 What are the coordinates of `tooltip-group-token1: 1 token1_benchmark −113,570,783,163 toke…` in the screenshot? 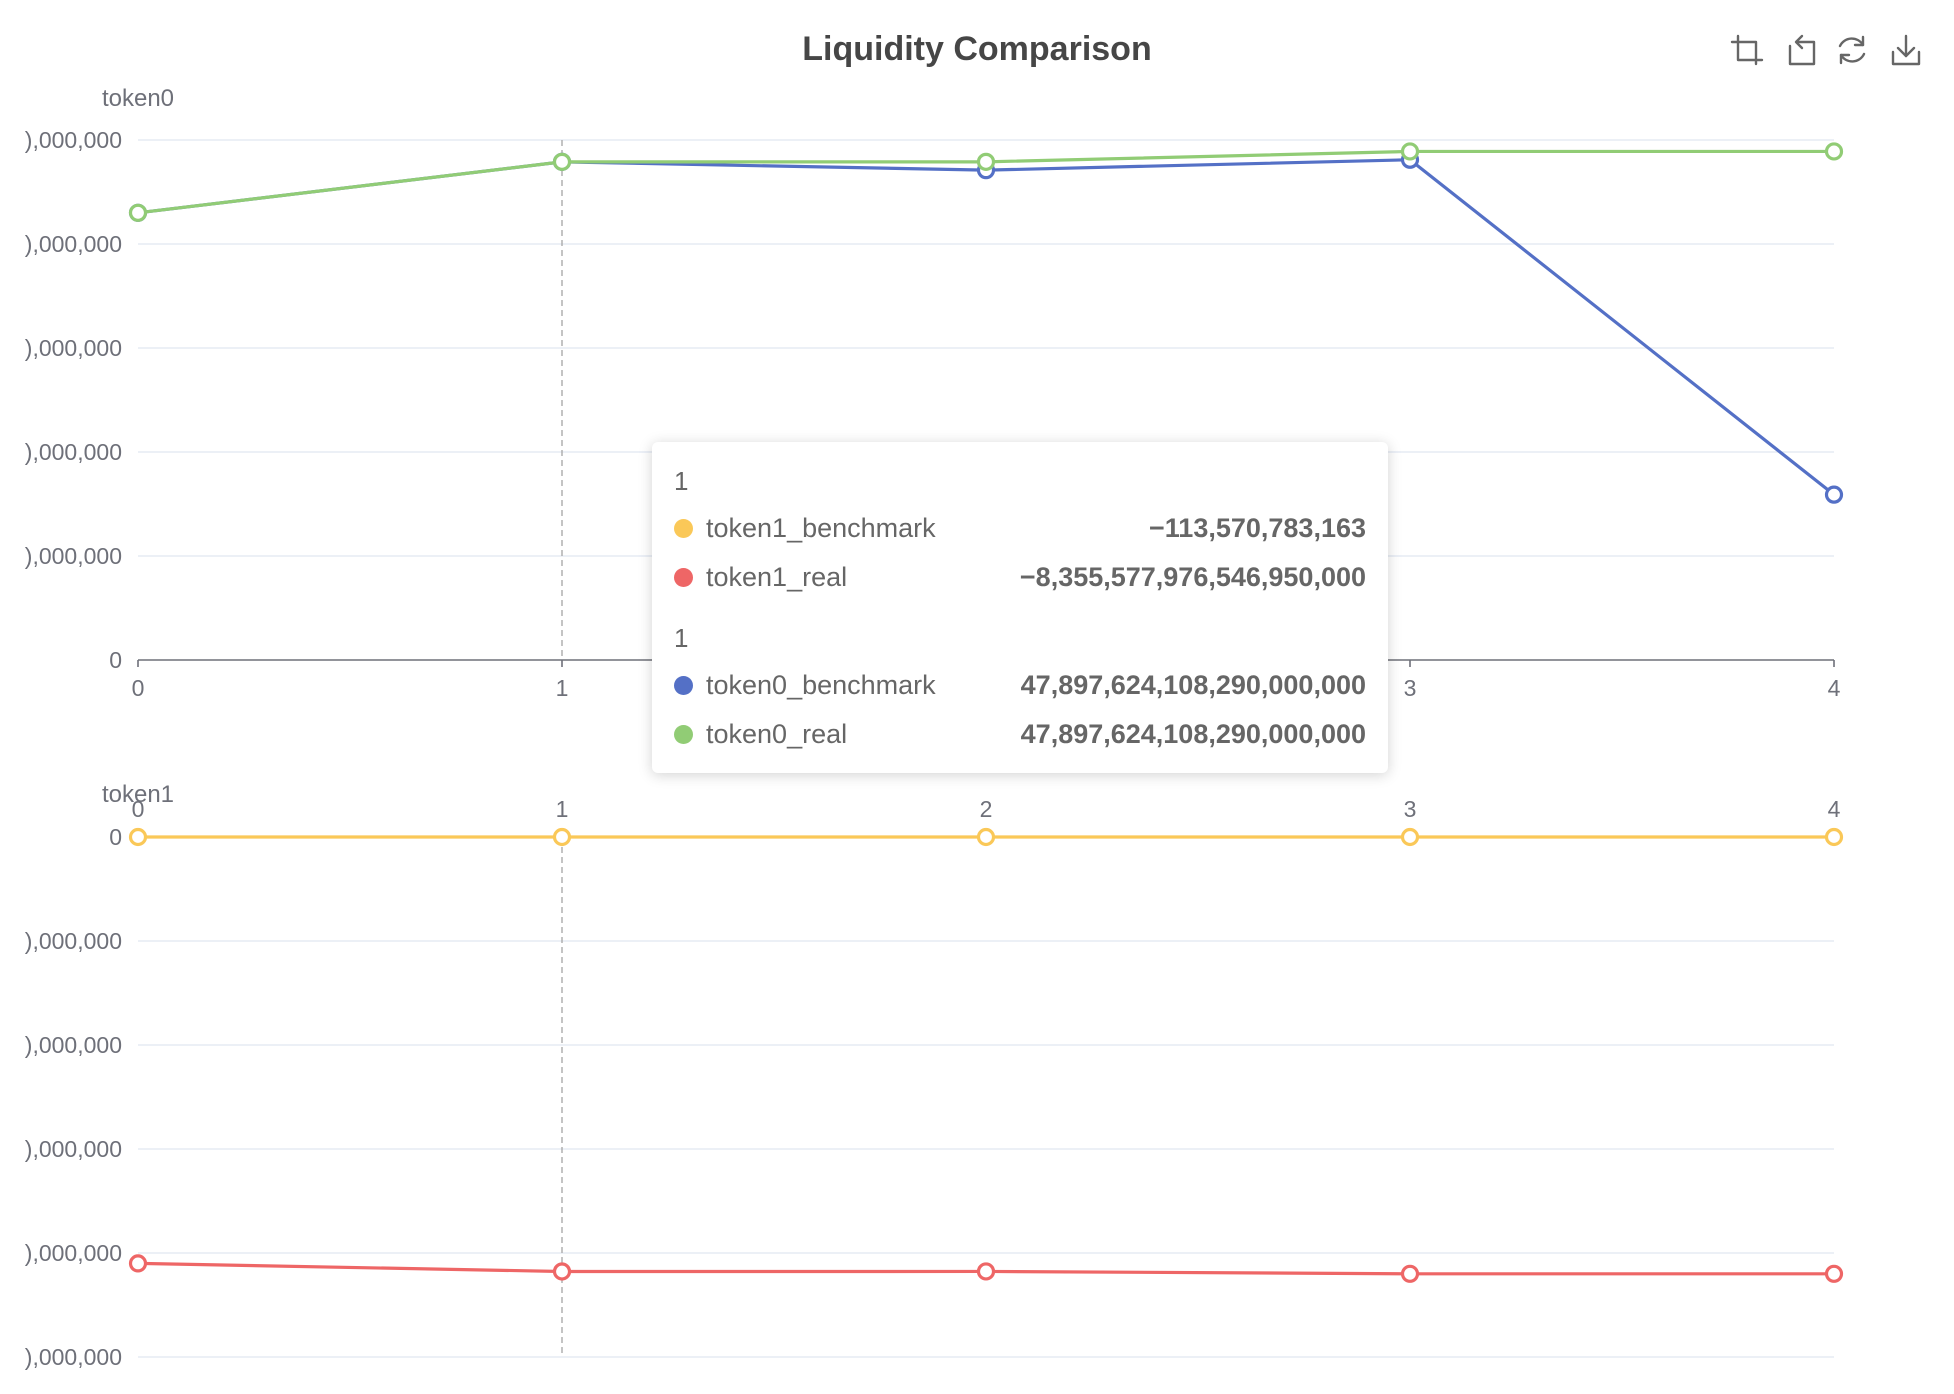 It's located at (1020, 529).